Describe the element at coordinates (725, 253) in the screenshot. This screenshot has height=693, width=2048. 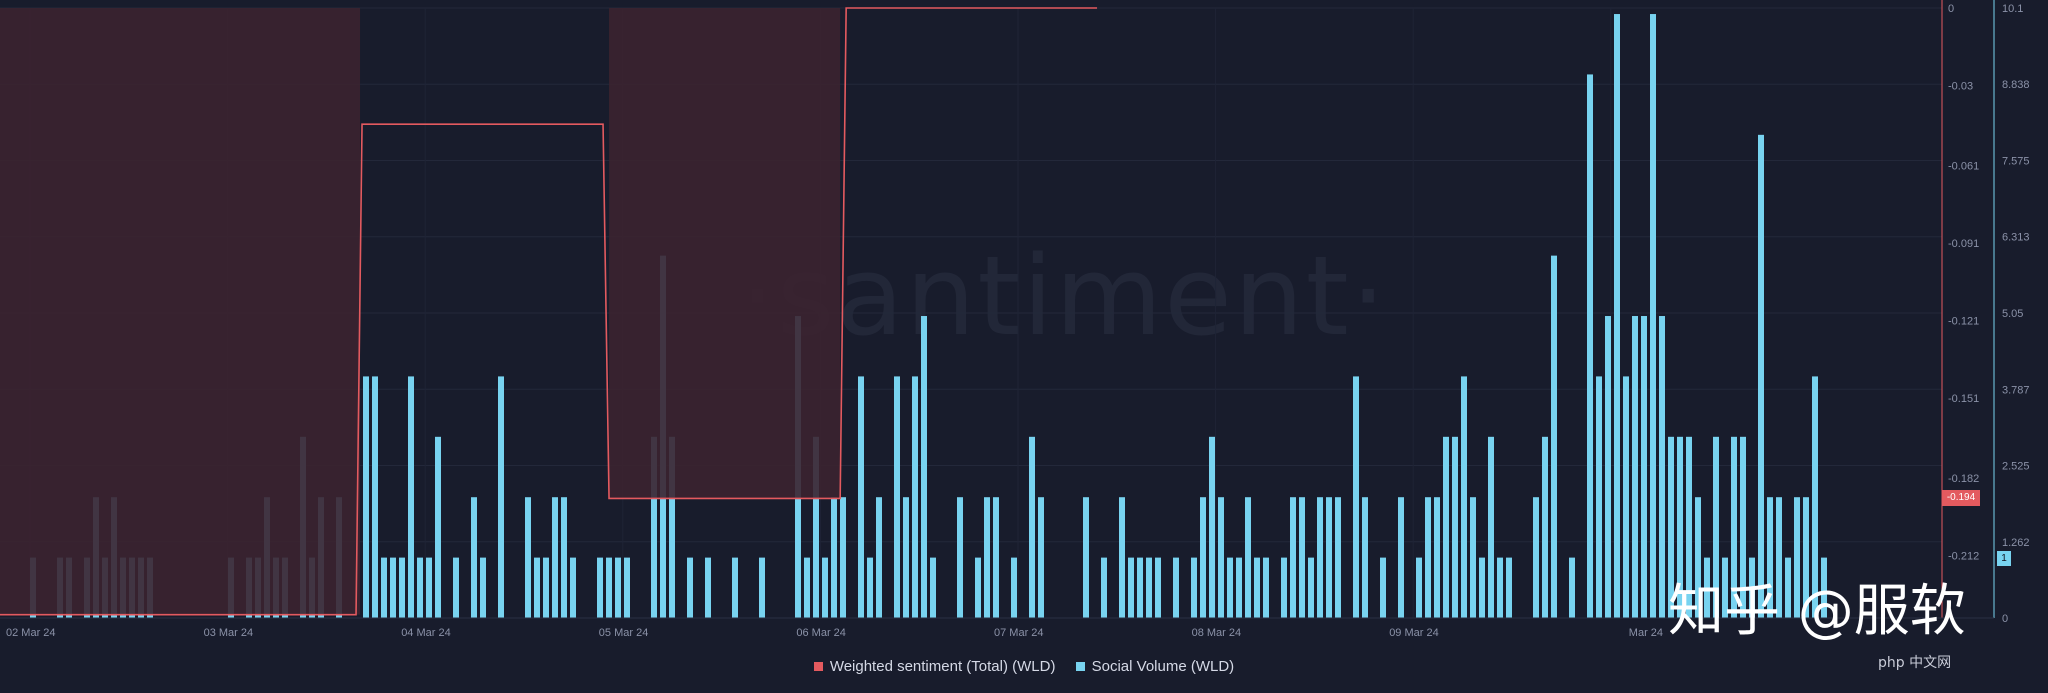
I see `sentiment-area-fill` at that location.